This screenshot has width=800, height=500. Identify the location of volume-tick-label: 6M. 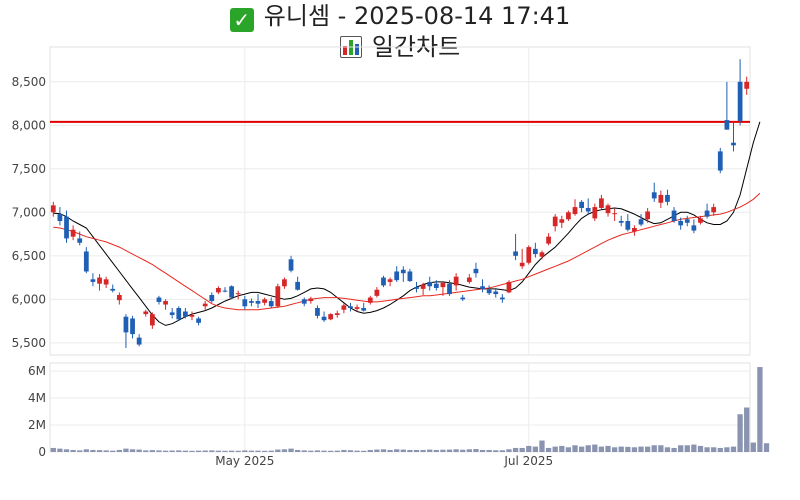
(37, 371).